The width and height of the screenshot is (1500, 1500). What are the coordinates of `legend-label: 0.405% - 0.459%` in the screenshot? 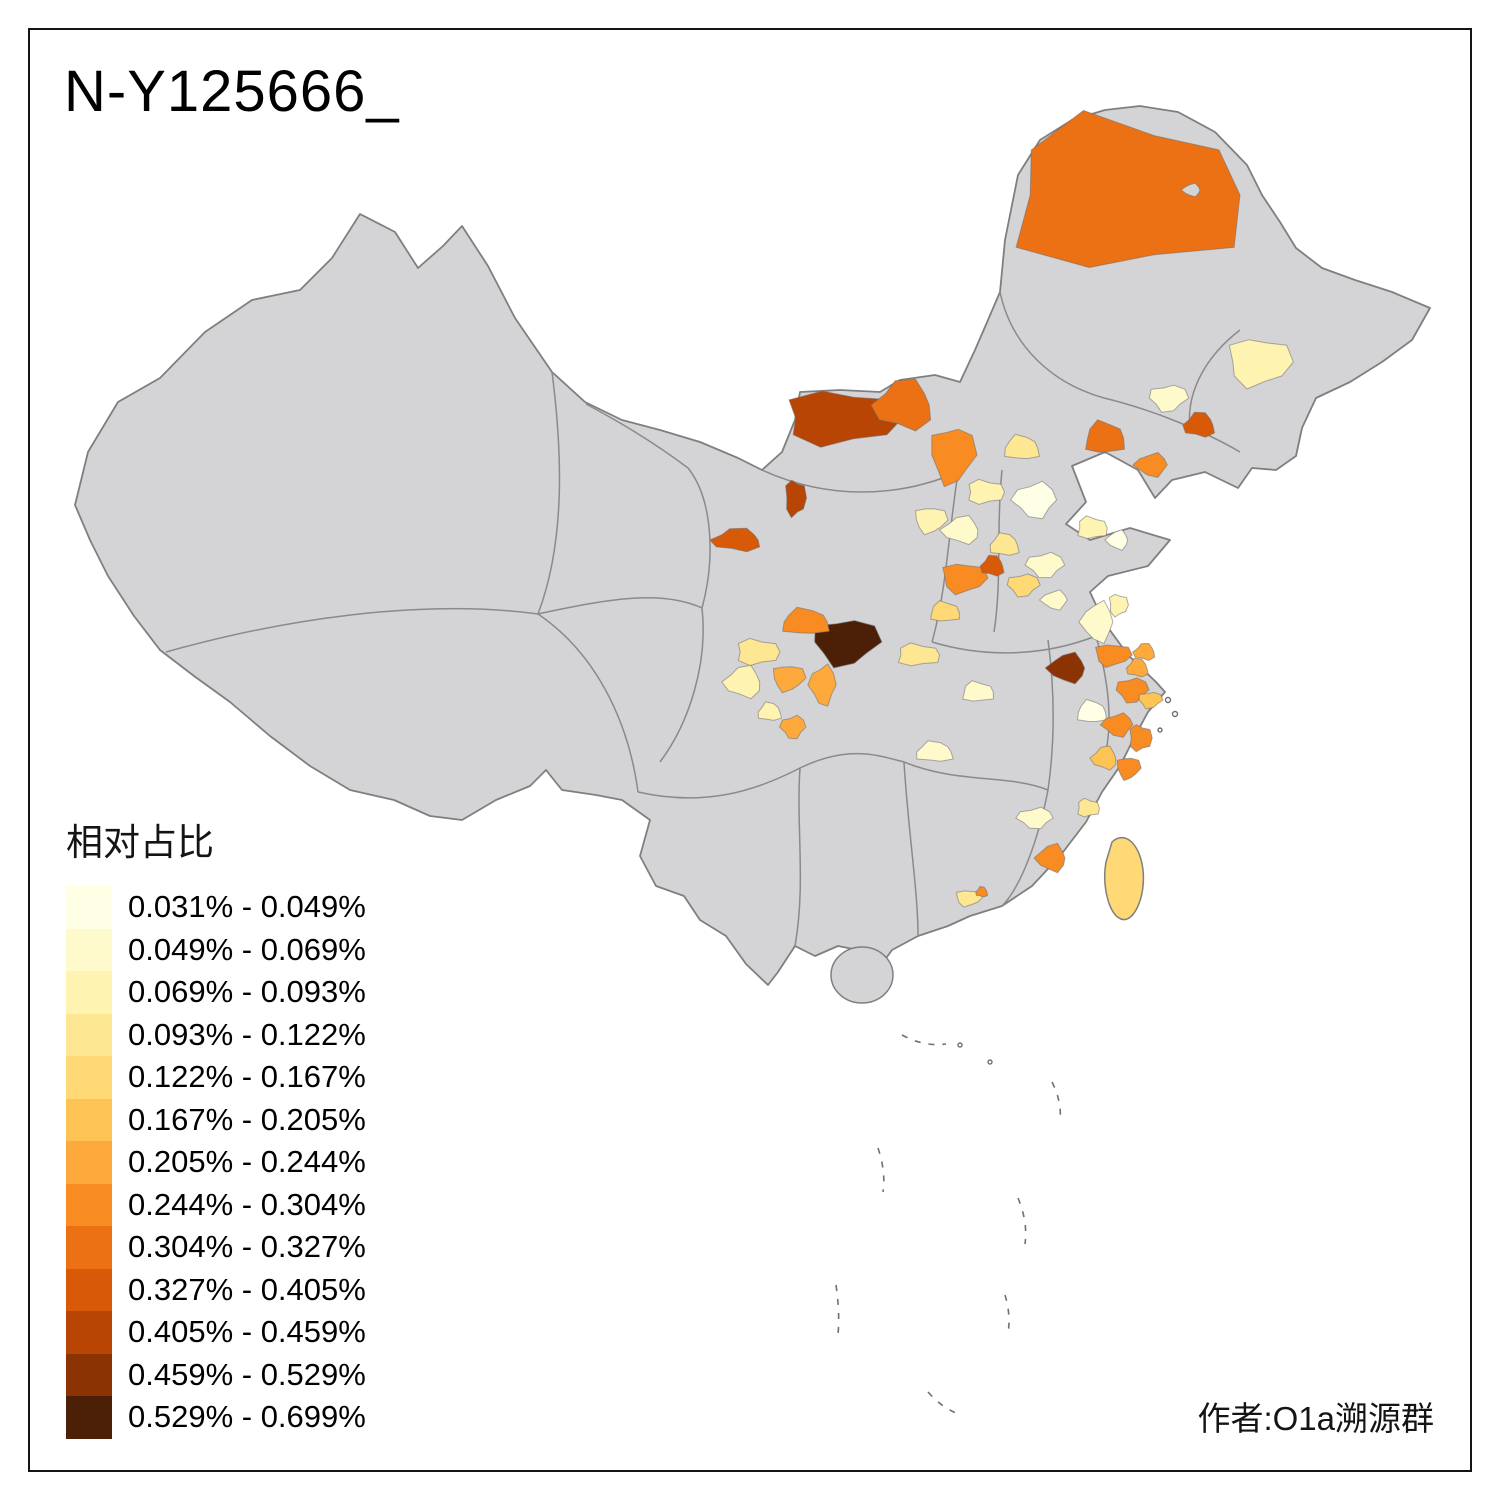 It's located at (247, 1332).